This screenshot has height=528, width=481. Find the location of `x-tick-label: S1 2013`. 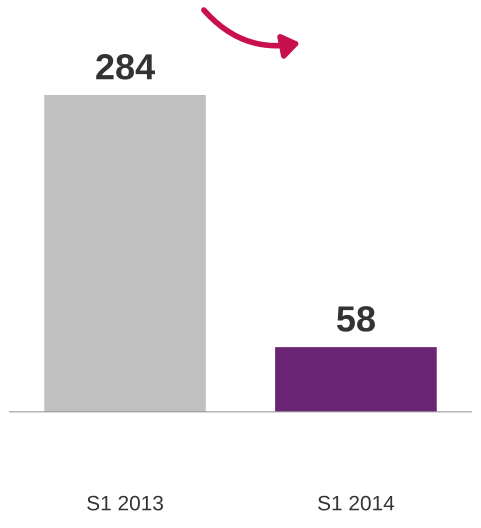

x-tick-label: S1 2013 is located at coordinates (125, 503).